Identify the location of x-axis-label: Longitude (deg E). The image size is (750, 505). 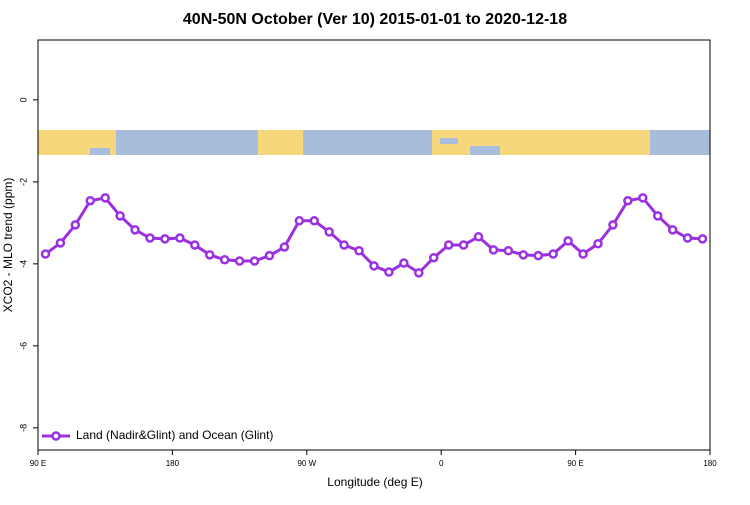
(374, 482).